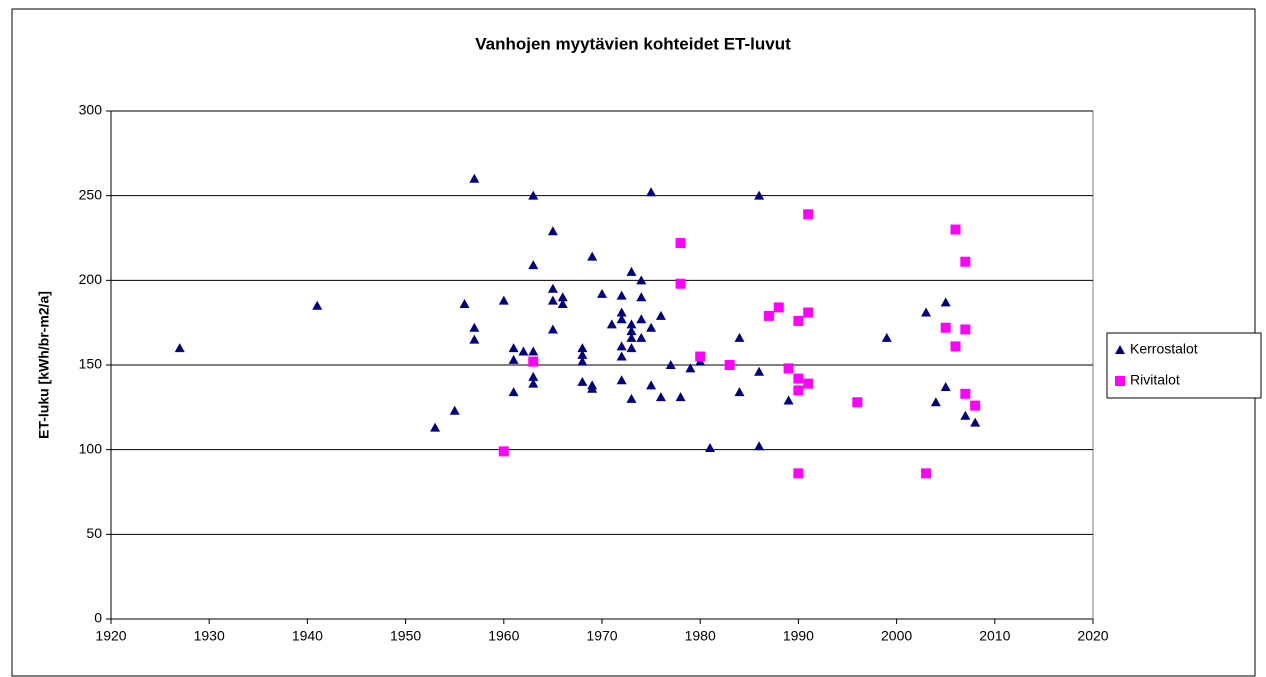  What do you see at coordinates (91, 448) in the screenshot?
I see `y-tick-label: 100` at bounding box center [91, 448].